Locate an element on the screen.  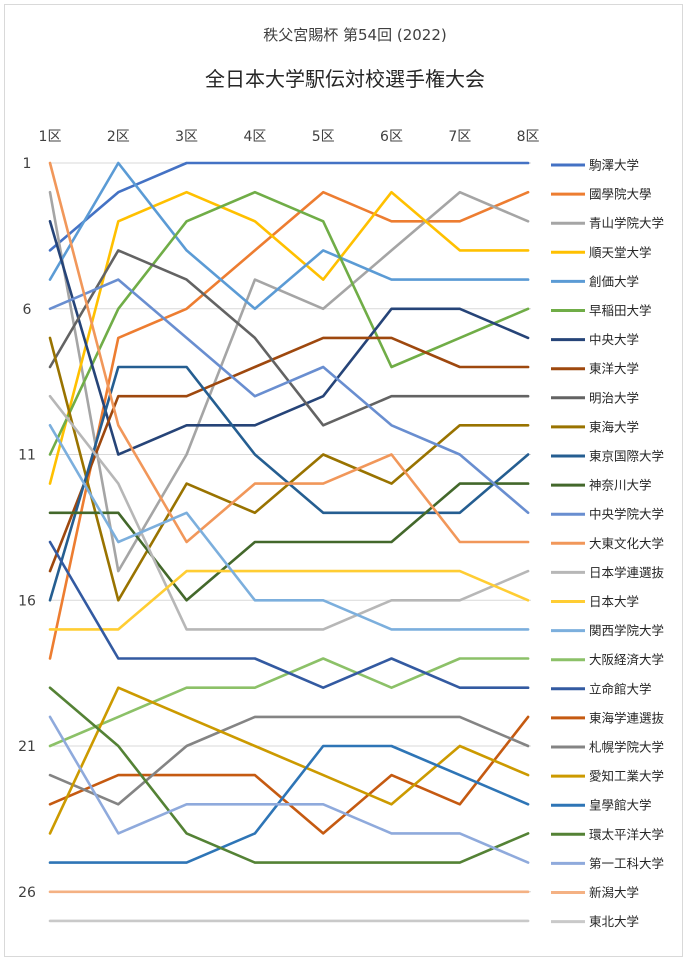
legend-label: 中央学院大学 is located at coordinates (626, 514).